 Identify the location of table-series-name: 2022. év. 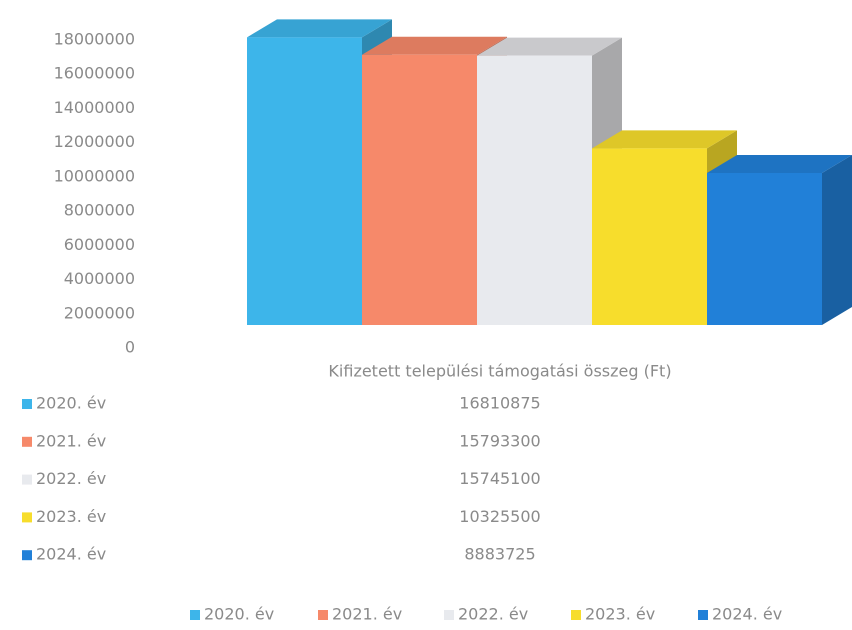
(71, 478).